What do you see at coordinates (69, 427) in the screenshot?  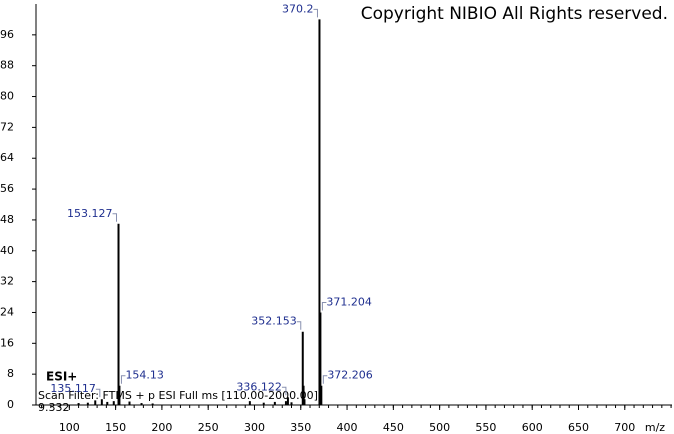 I see `x-tick-label: 100` at bounding box center [69, 427].